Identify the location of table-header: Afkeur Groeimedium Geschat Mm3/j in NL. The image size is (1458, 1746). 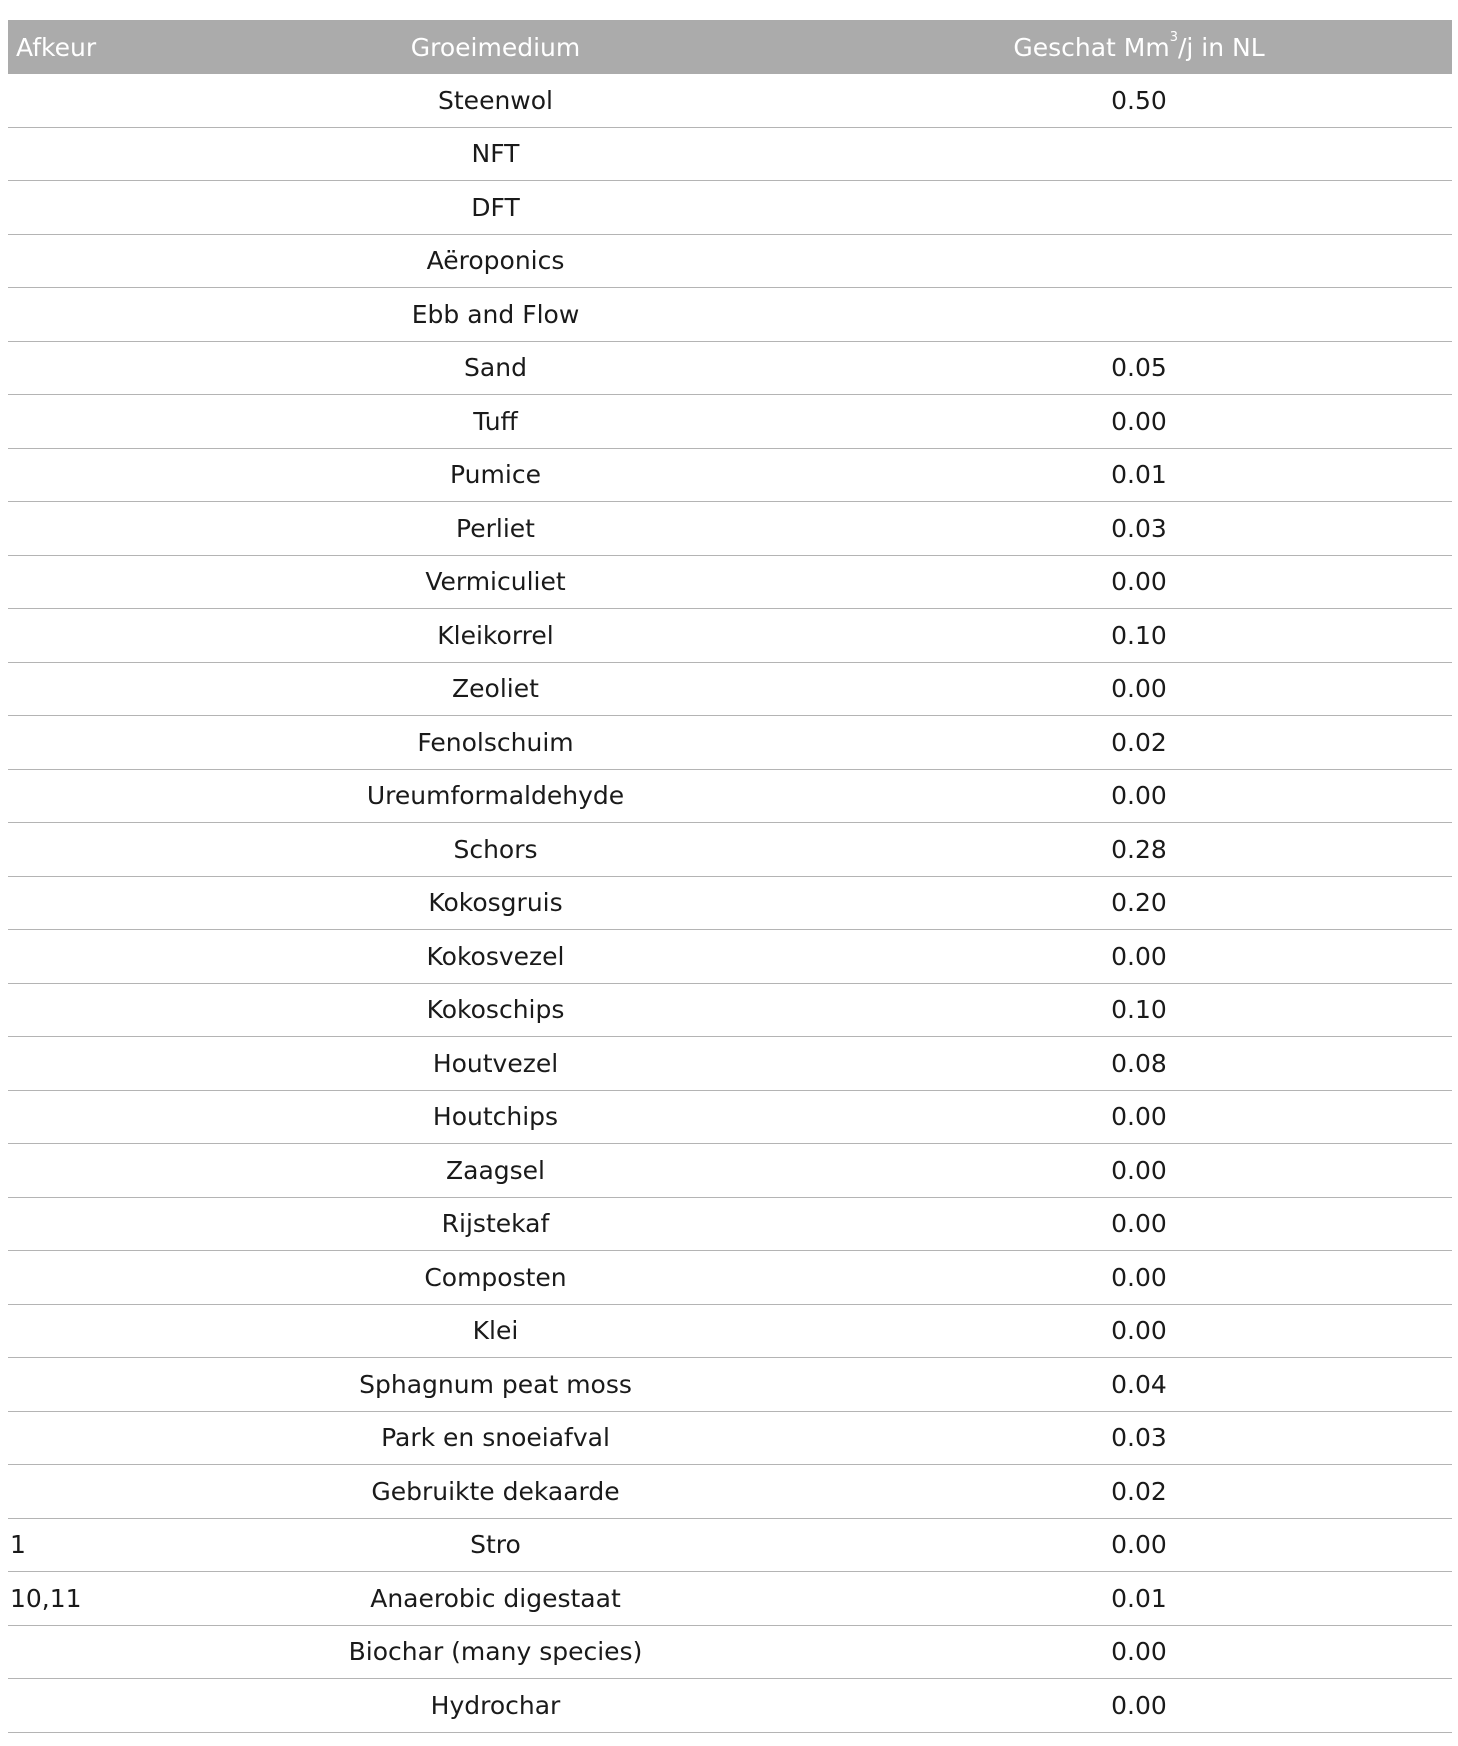
(730, 47).